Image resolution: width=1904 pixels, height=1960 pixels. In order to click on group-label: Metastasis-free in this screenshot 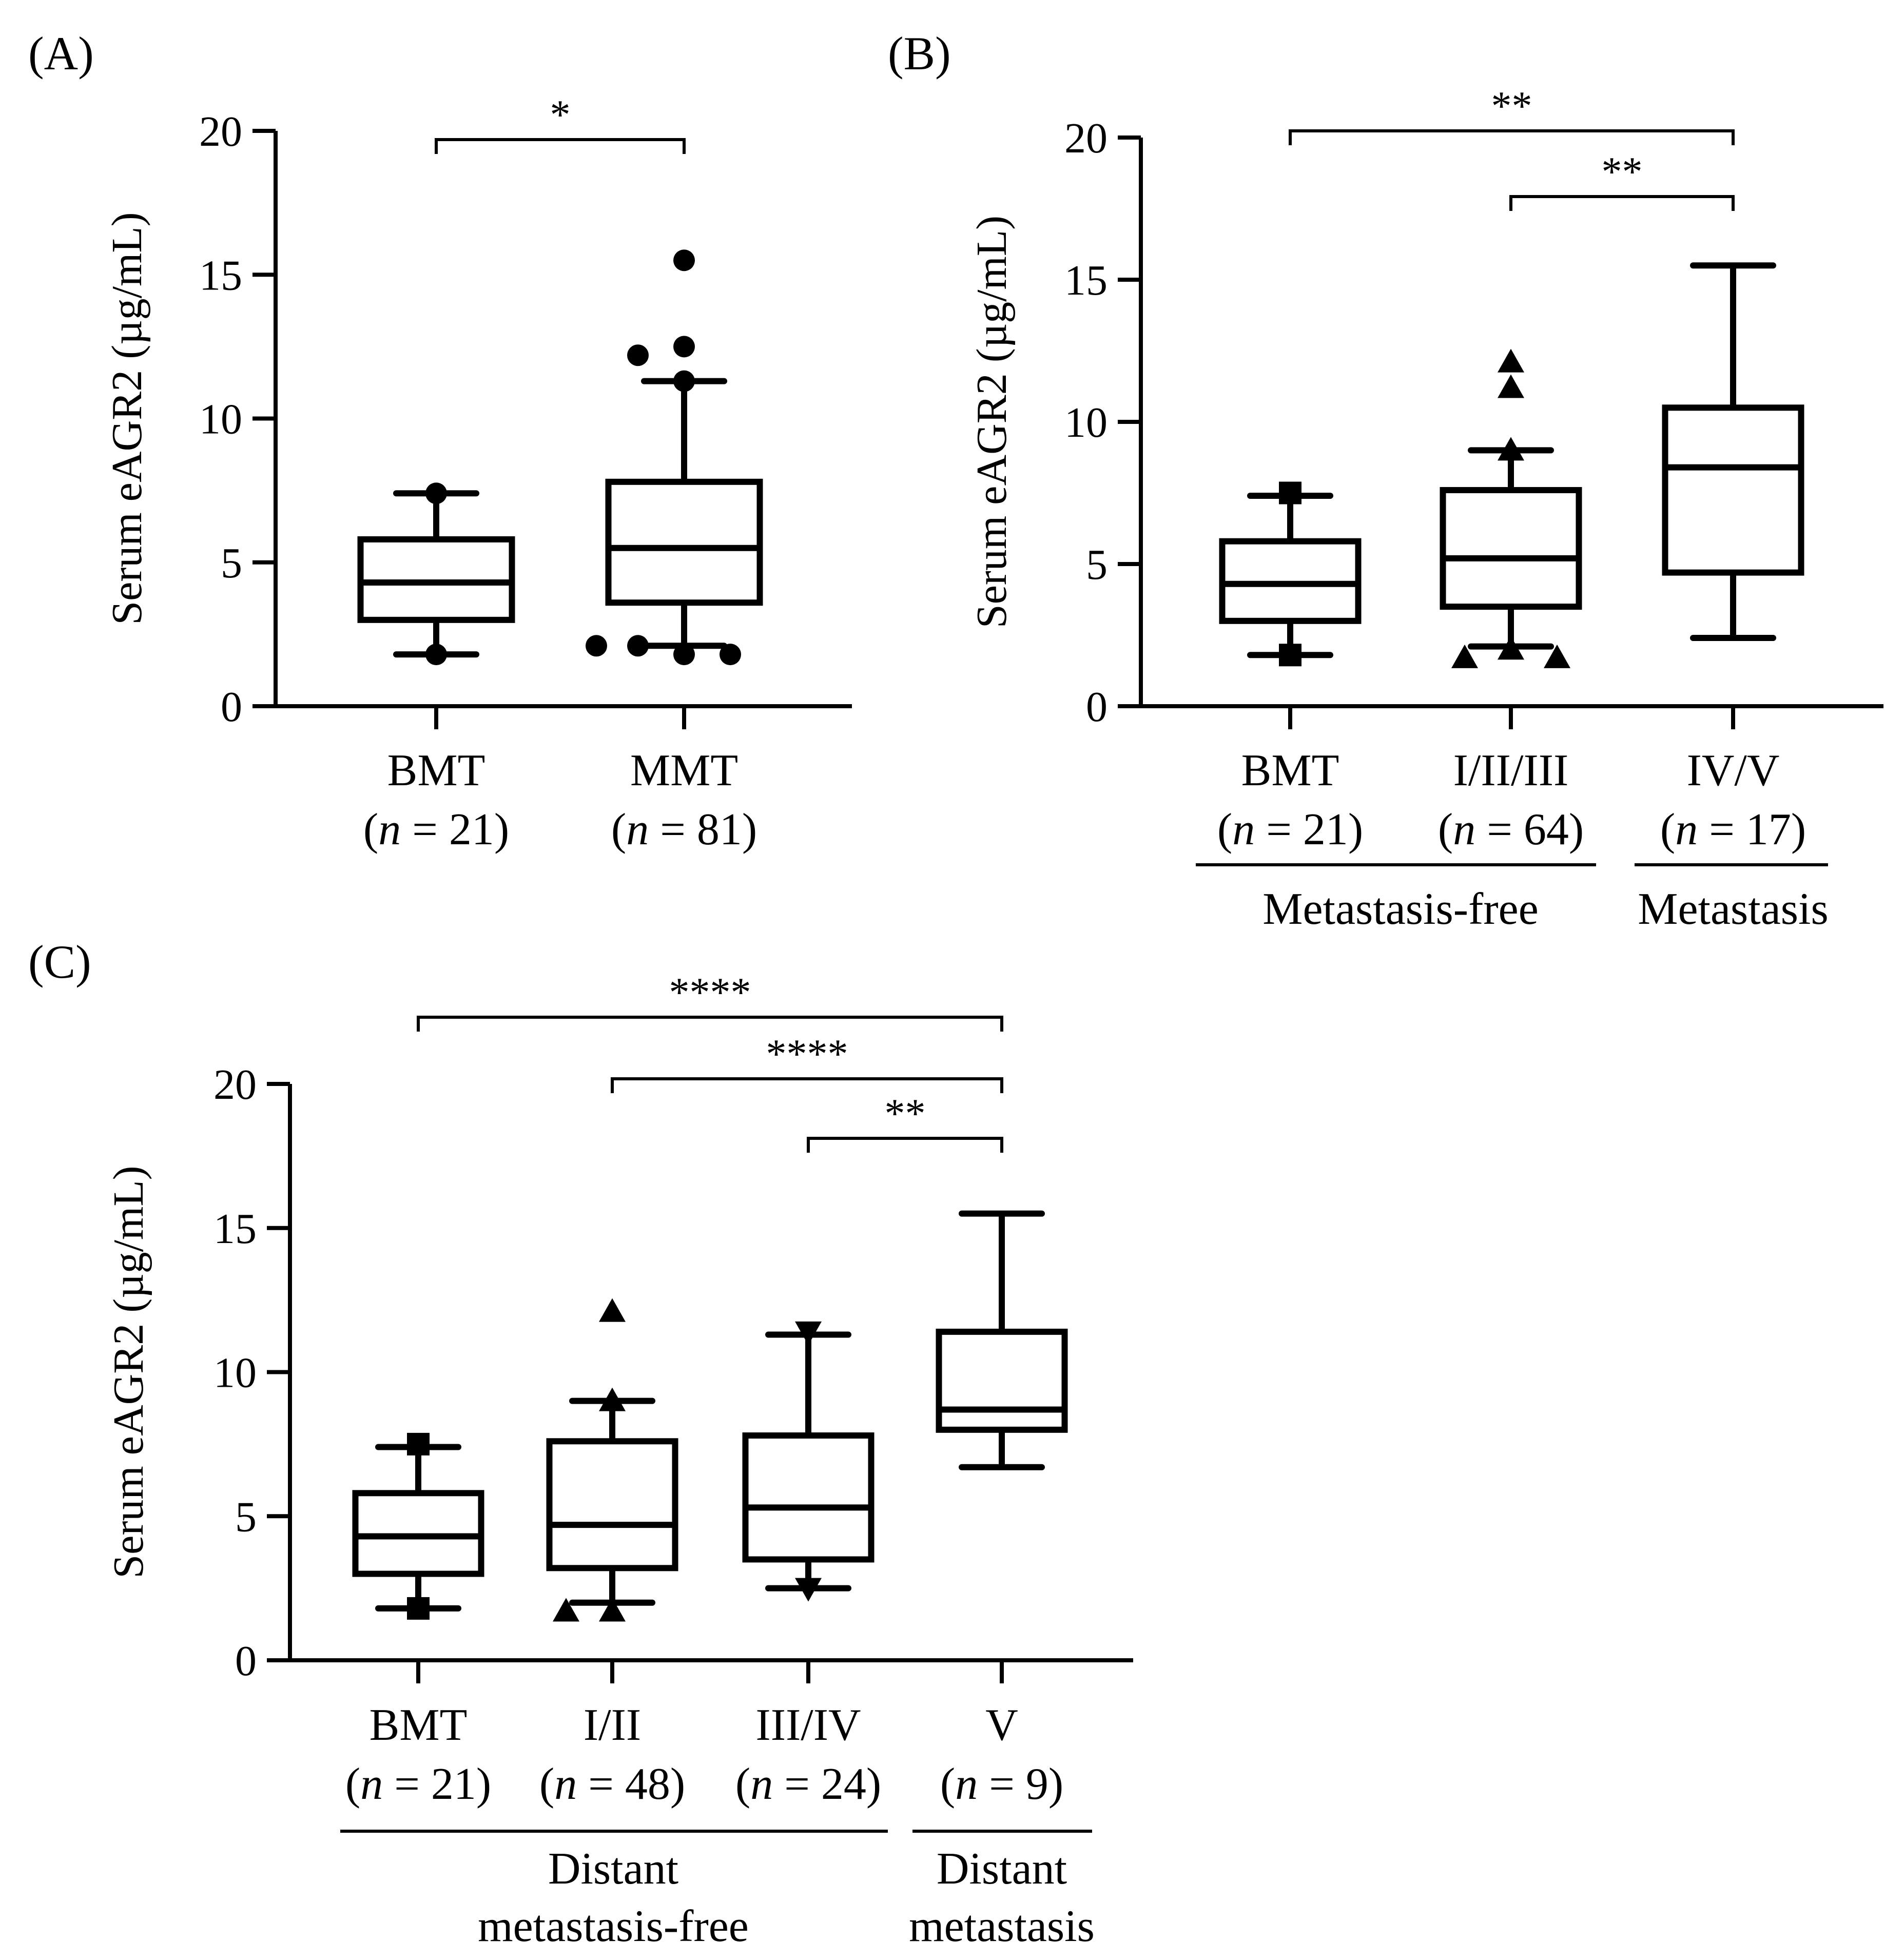, I will do `click(1400, 909)`.